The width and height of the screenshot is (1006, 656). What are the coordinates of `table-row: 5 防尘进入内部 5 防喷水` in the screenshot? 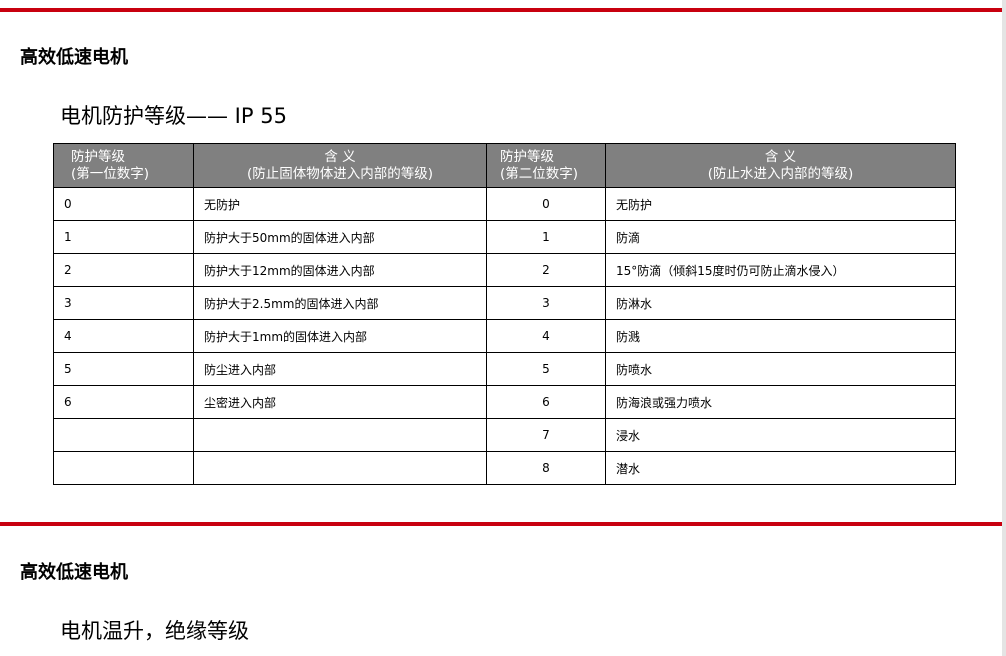 It's located at (504, 369).